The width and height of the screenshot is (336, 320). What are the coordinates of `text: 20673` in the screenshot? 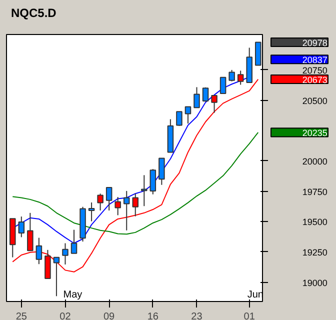 It's located at (315, 79).